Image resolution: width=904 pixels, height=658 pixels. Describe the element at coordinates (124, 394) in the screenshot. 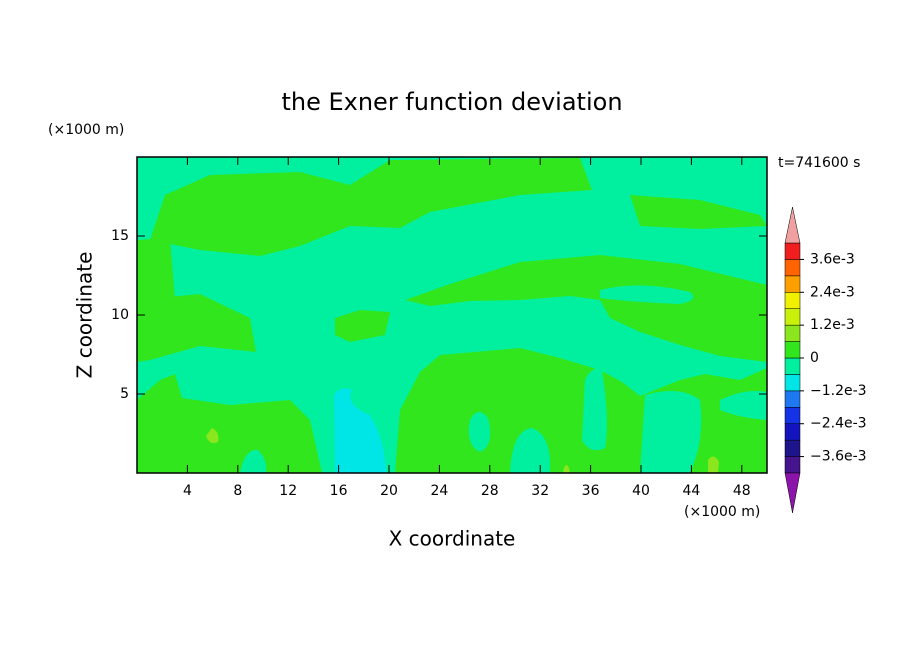

I see `y-tick-label: 5` at that location.